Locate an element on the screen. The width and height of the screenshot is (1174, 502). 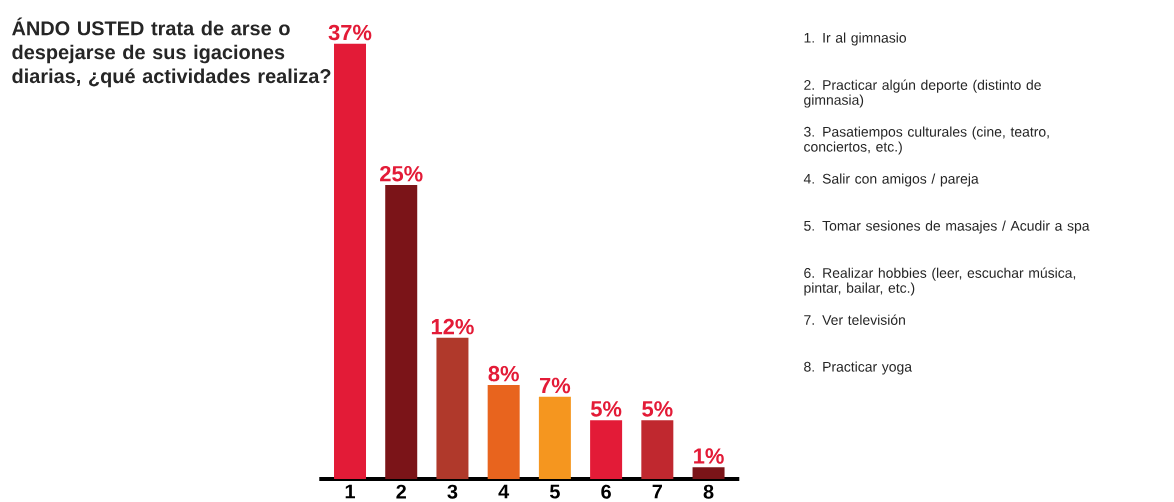
data-label: 1% is located at coordinates (709, 456).